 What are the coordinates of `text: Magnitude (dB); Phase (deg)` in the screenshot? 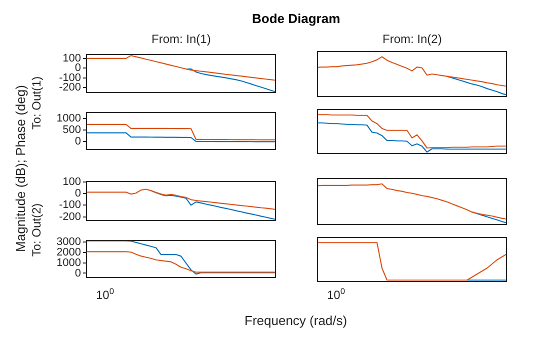 It's located at (20, 168).